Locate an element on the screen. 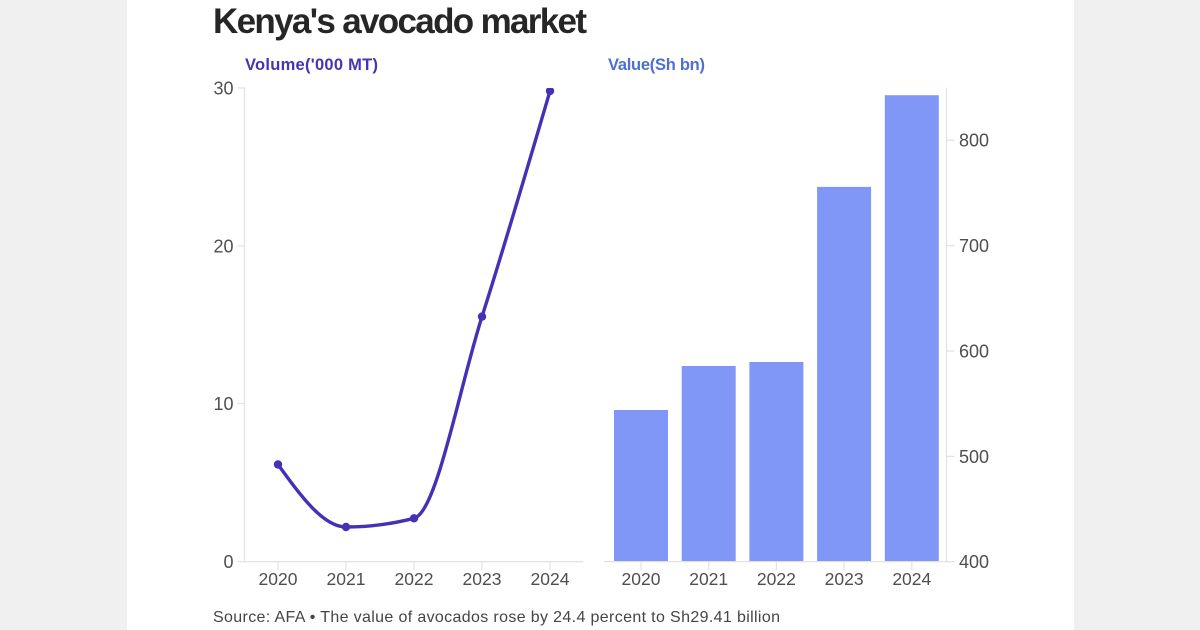 The height and width of the screenshot is (630, 1200). svg-text: 0 is located at coordinates (228, 562).